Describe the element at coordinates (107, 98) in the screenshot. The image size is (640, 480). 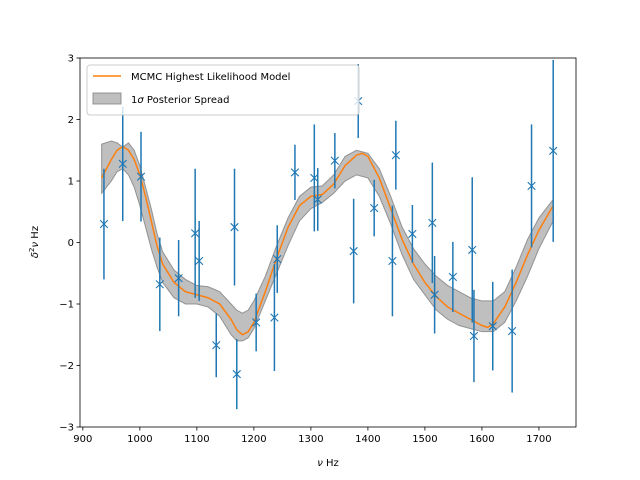
I see `legend-band-swatch` at that location.